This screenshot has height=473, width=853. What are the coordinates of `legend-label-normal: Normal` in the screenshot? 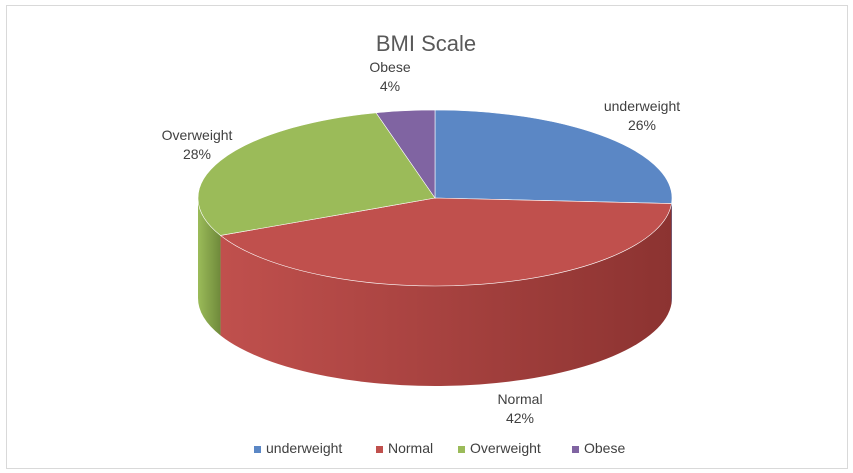 It's located at (410, 448).